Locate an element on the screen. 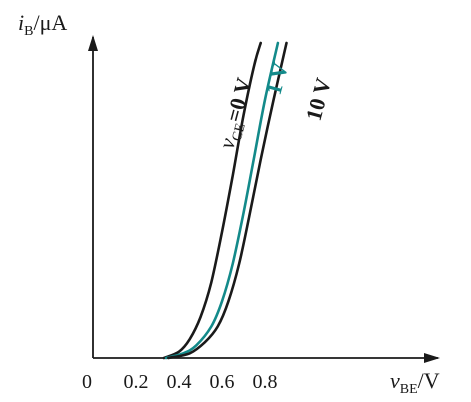 This screenshot has height=402, width=471. curve-label-10v: 10 V is located at coordinates (318, 99).